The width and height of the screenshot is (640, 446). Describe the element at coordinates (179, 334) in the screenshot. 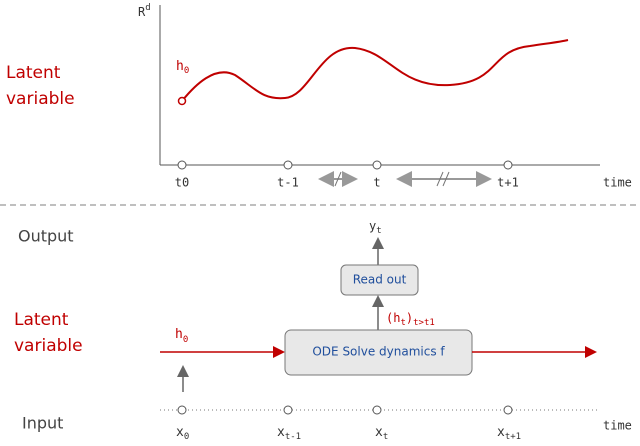

I see `var-base: h` at that location.